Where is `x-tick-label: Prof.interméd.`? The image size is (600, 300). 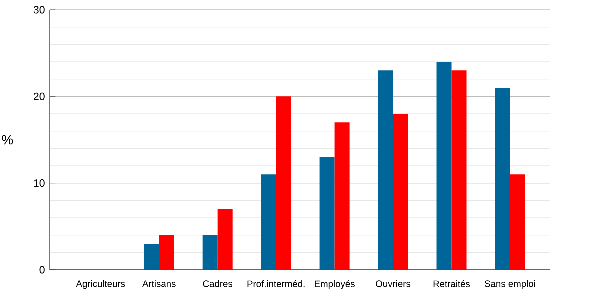
x-tick-label: Prof.interméd. is located at coordinates (276, 284).